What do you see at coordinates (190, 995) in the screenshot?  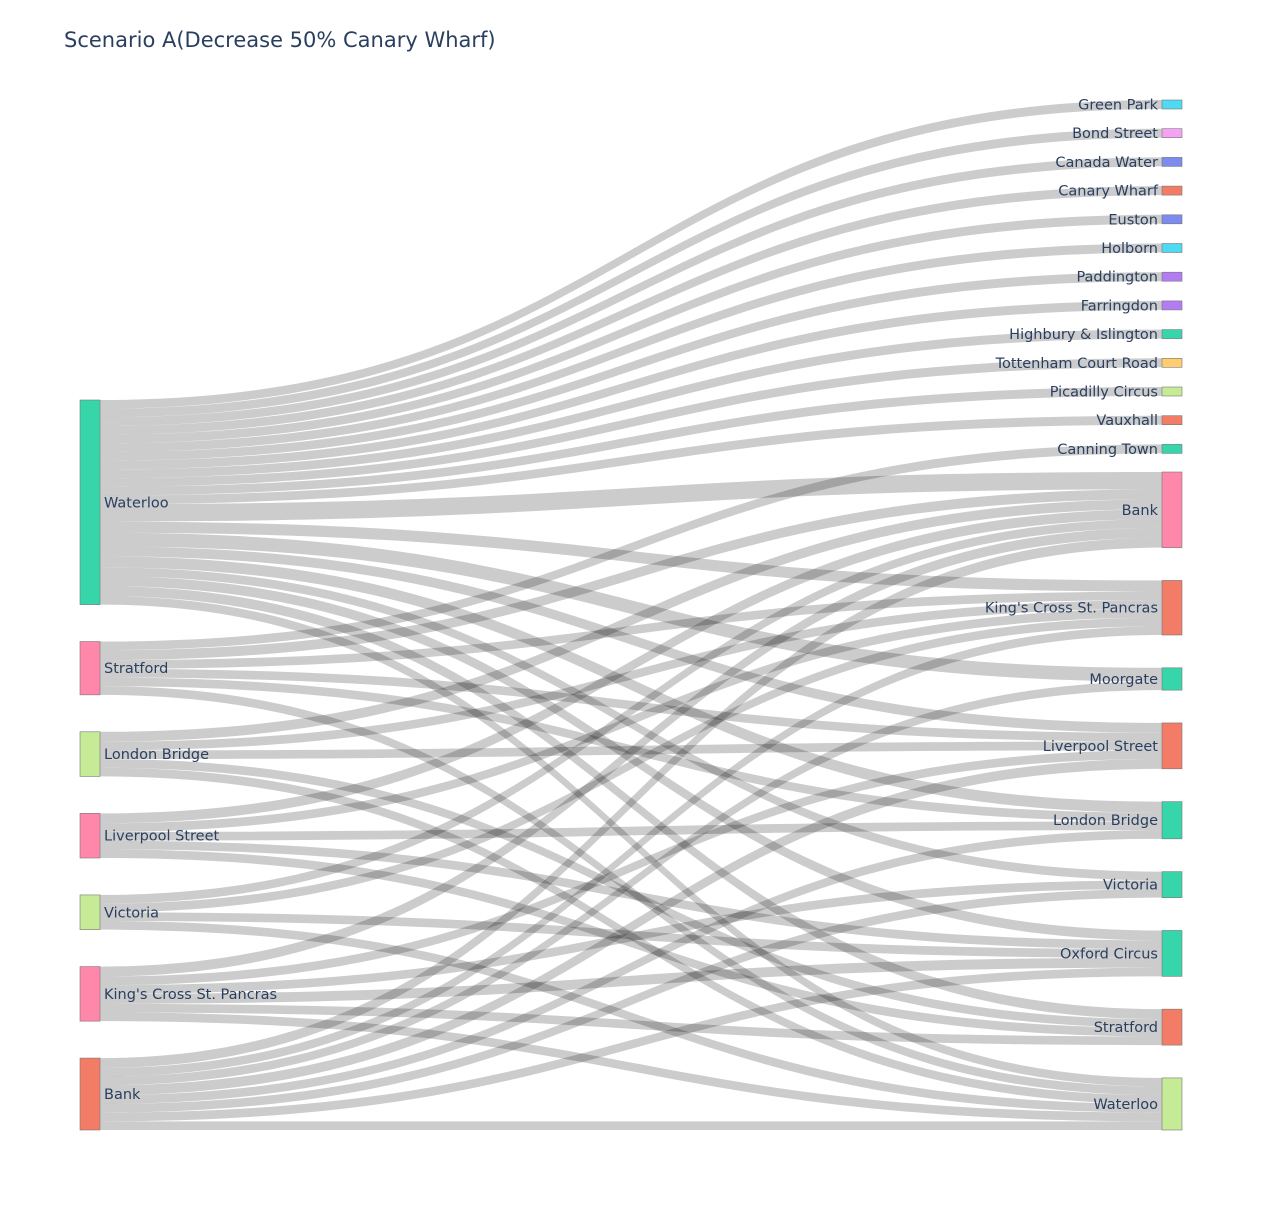 I see `source-label-king-s-cross-st-pancras: King's Cross St. Pancras` at bounding box center [190, 995].